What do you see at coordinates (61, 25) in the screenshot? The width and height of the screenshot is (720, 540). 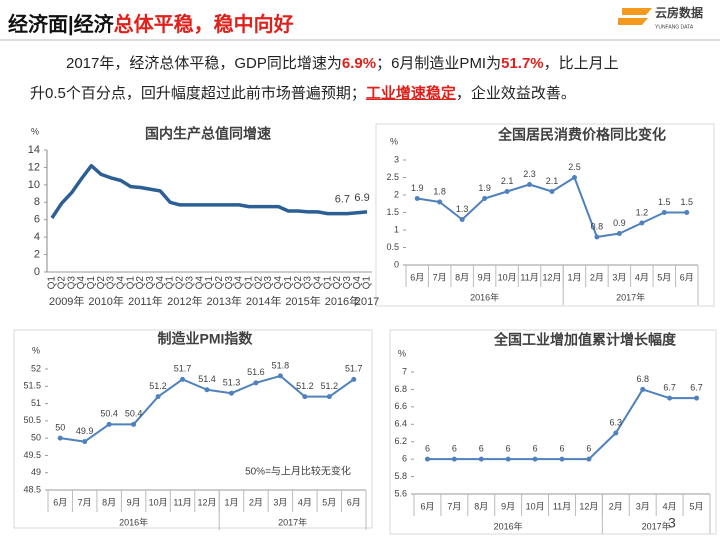 I see `title-text: 经济面|经济` at bounding box center [61, 25].